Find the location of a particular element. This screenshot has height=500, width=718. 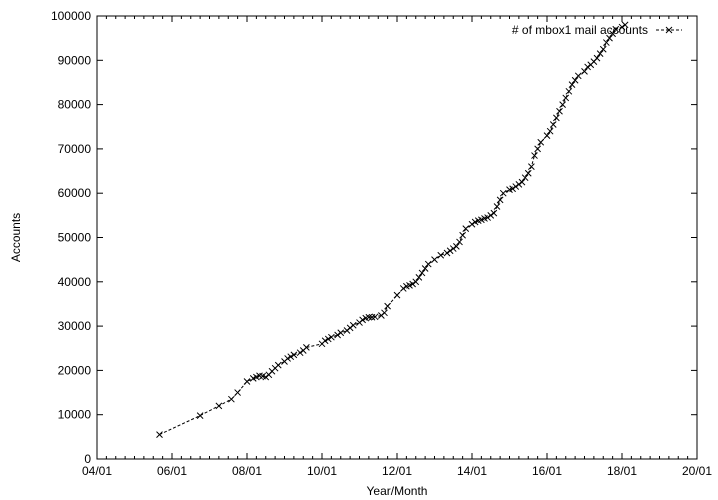

y-tick-label: 10000 is located at coordinates (75, 415).